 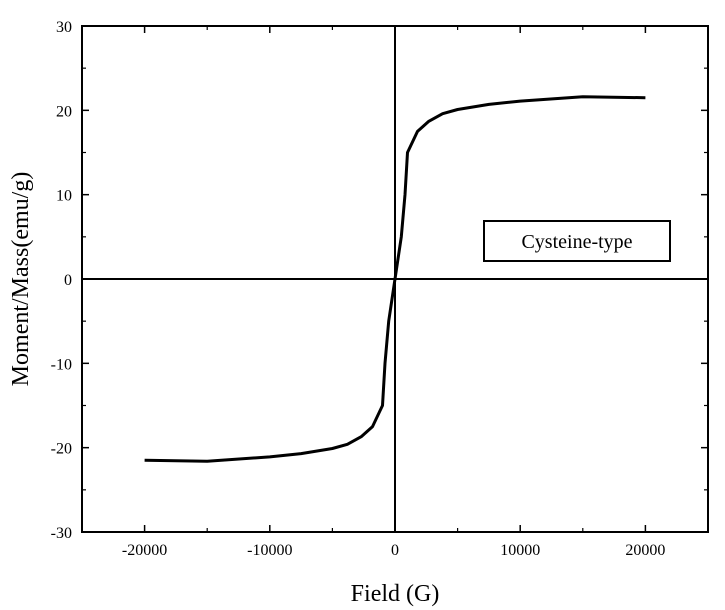 What do you see at coordinates (64, 27) in the screenshot?
I see `y-tick-label: 30` at bounding box center [64, 27].